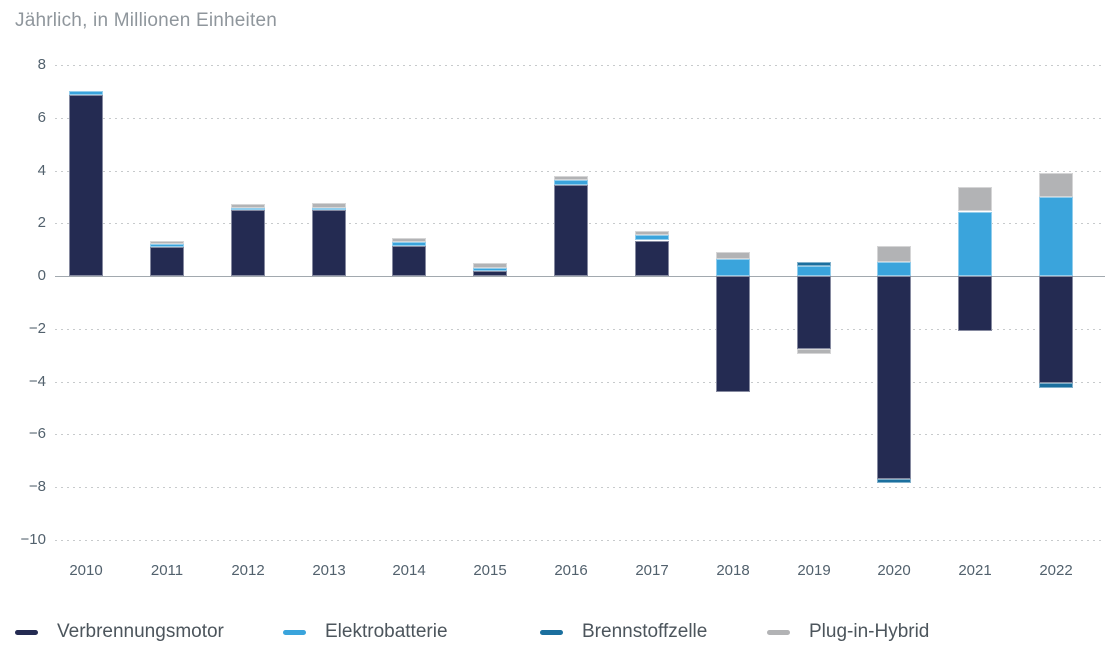 The width and height of the screenshot is (1119, 669). I want to click on x-tick-label: 2014, so click(409, 570).